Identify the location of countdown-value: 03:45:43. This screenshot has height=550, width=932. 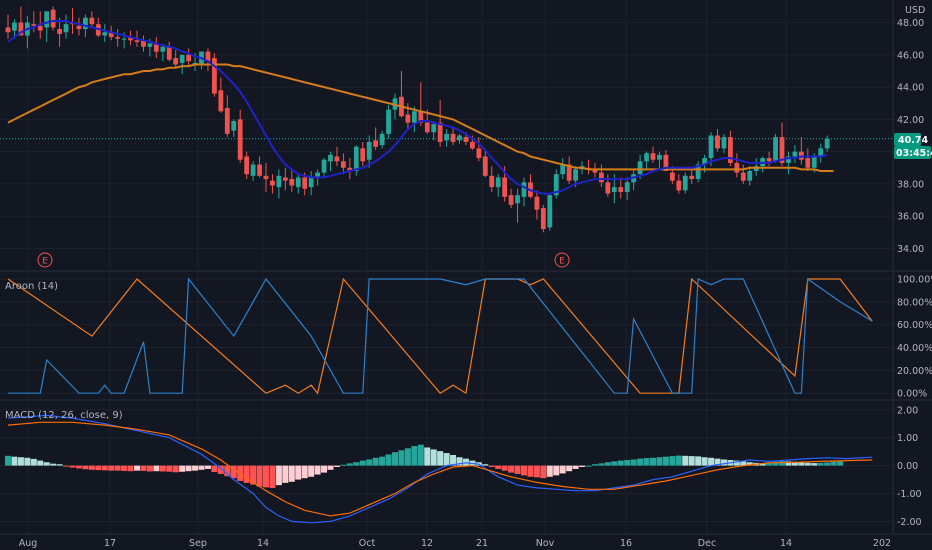
(914, 153).